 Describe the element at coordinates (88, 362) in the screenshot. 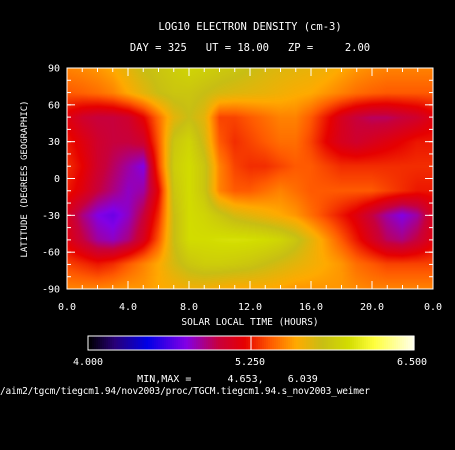

I see `colorbar-min-label: 4.000` at that location.